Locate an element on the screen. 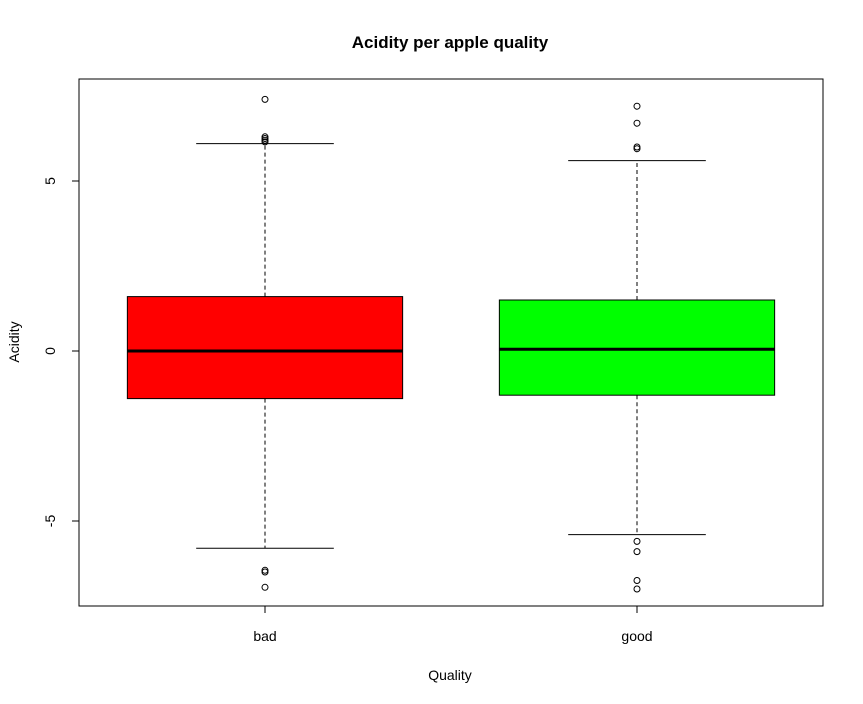  x-axis: bad good is located at coordinates (453, 624).